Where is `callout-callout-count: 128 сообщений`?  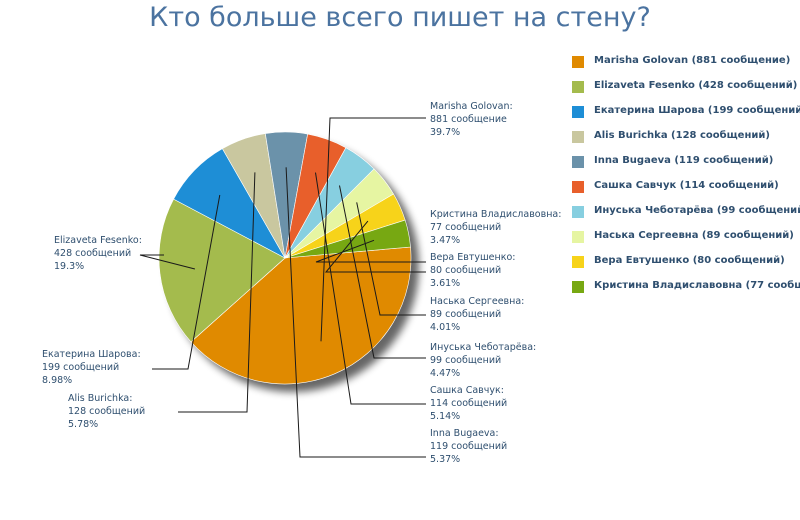
callout-callout-count: 128 сообщений is located at coordinates (106, 411).